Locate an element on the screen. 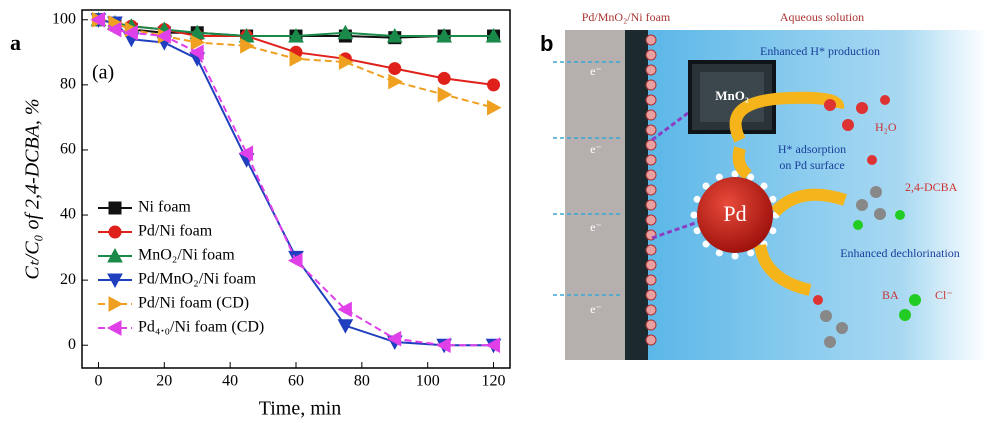  y-tick-label: 80 is located at coordinates (68, 84).